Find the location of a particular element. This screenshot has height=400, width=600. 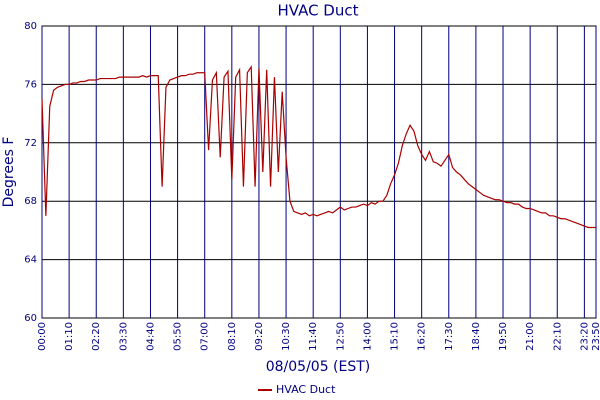

x-tick-label: 01:10 is located at coordinates (69, 336).